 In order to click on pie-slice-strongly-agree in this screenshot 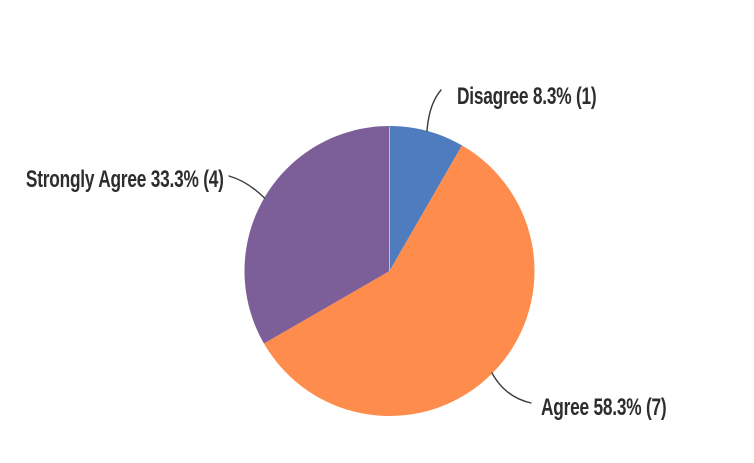, I will do `click(317, 235)`.